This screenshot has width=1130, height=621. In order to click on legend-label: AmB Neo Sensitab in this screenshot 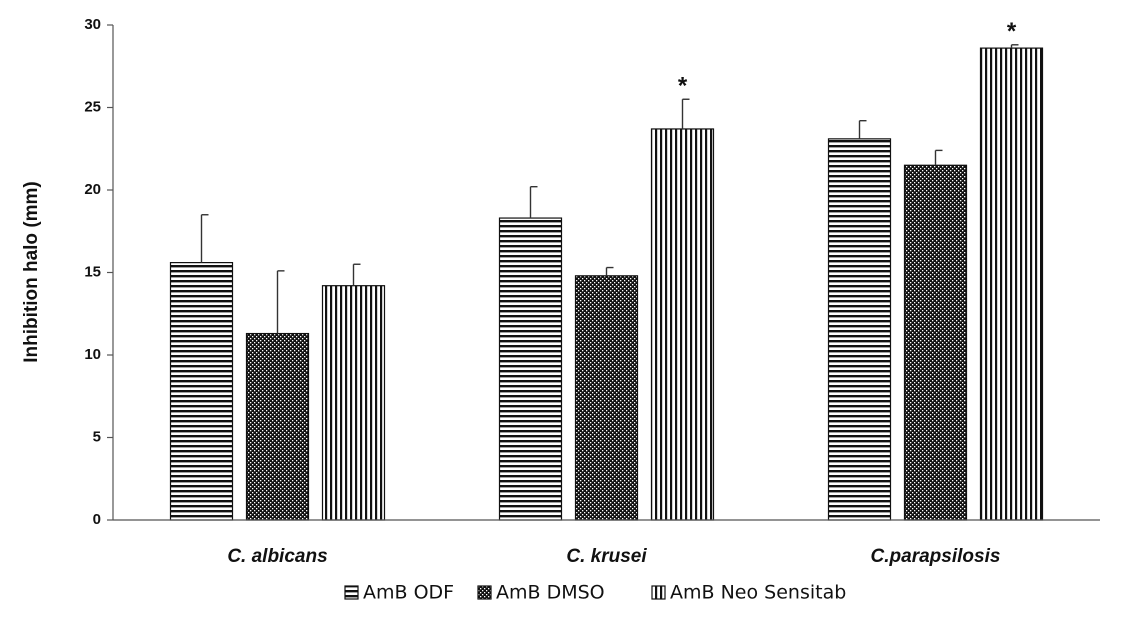, I will do `click(758, 593)`.